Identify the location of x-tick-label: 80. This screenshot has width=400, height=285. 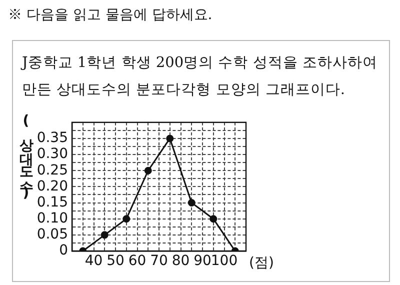
(181, 261).